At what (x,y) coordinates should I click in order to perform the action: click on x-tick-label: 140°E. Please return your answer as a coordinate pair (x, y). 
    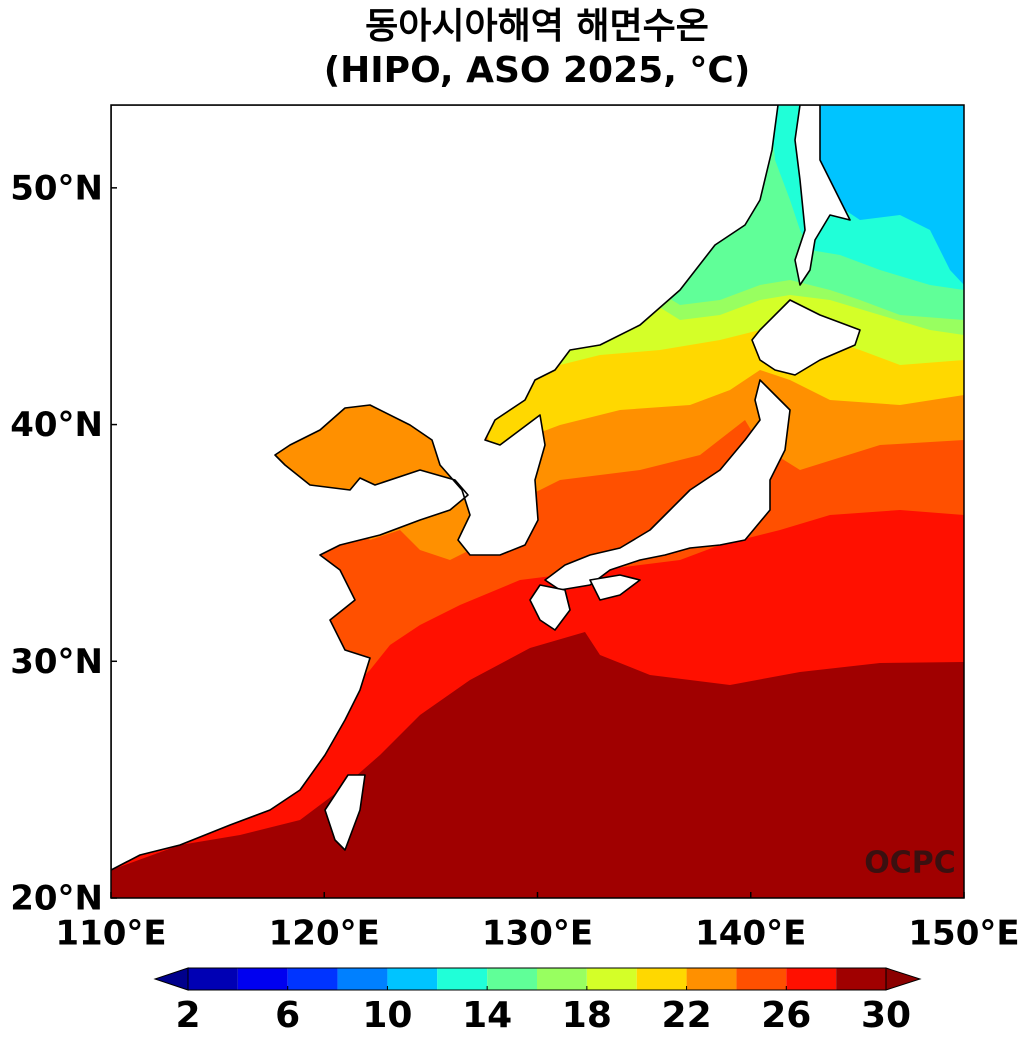
    Looking at the image, I should click on (750, 934).